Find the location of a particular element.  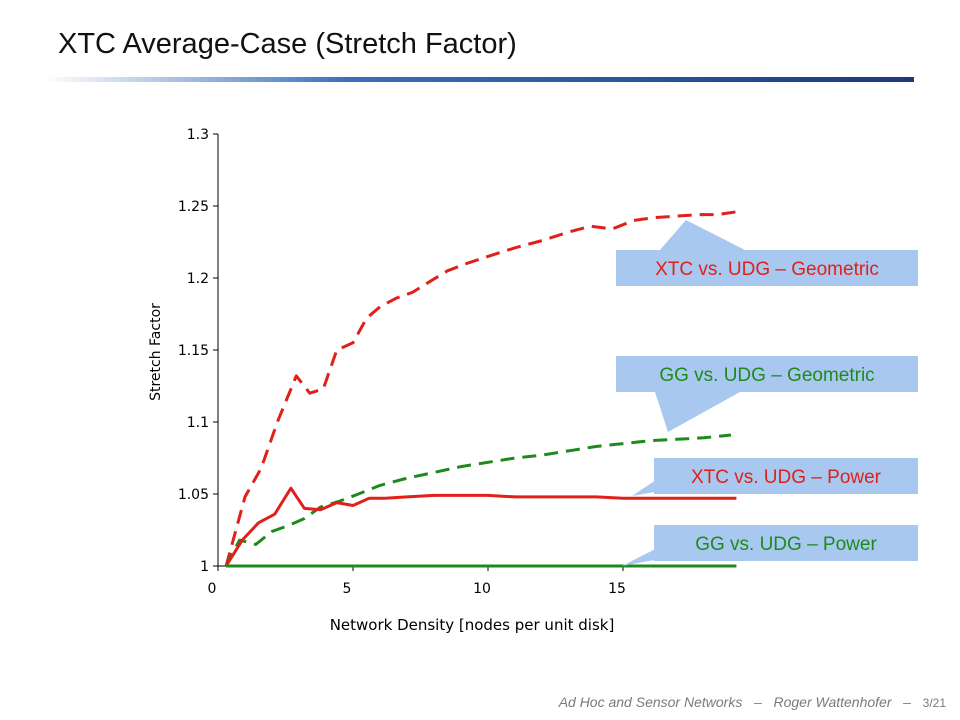

x-tick-label: 10 is located at coordinates (482, 589).